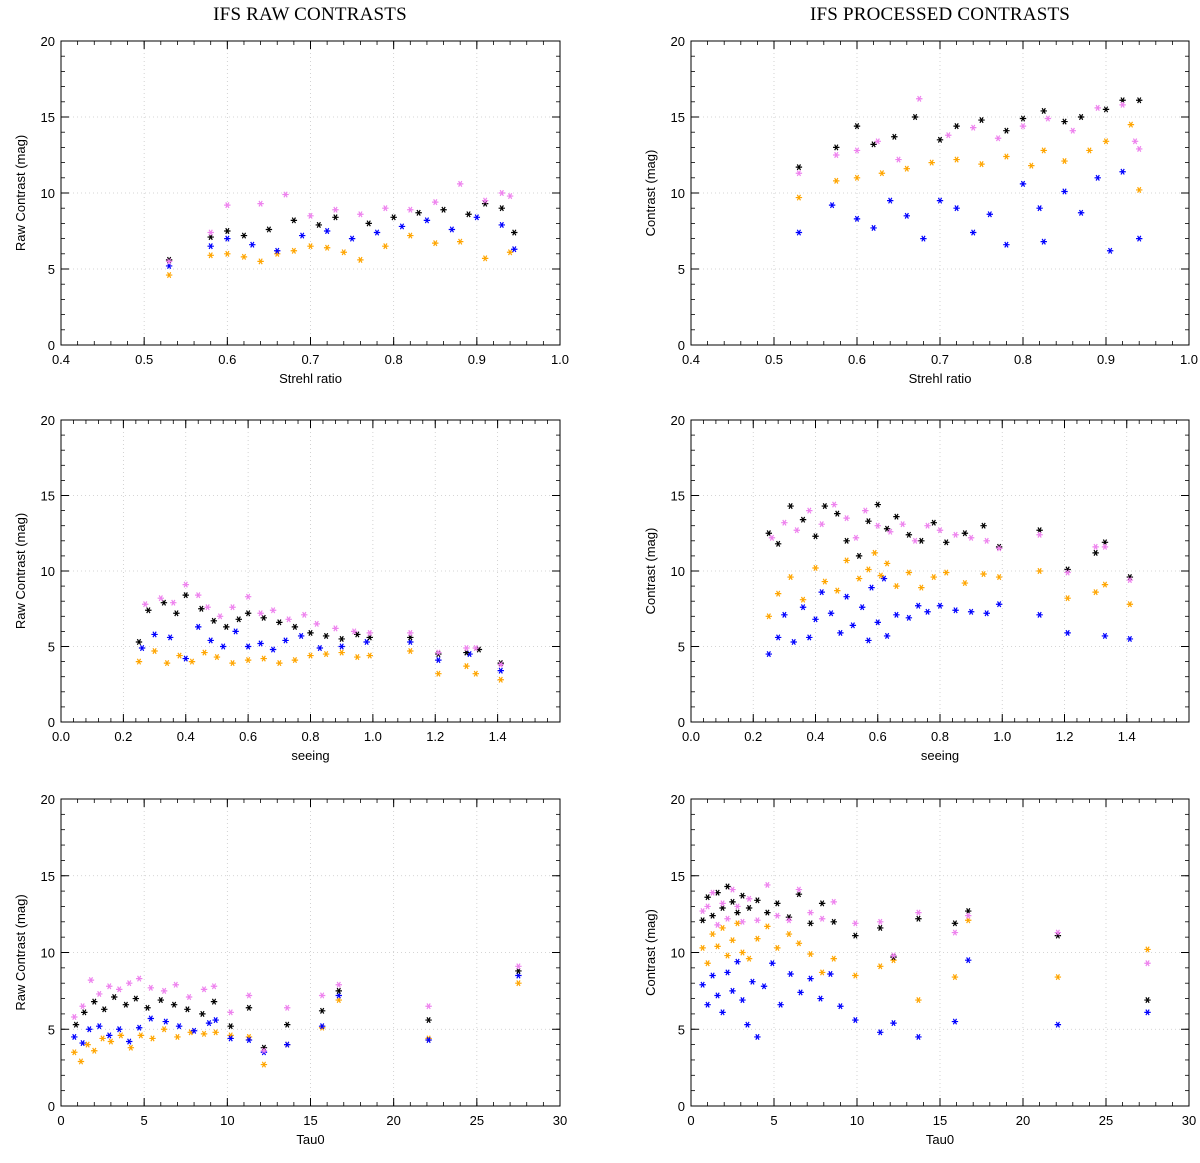  What do you see at coordinates (248, 736) in the screenshot?
I see `x-tick-label: 0.6` at bounding box center [248, 736].